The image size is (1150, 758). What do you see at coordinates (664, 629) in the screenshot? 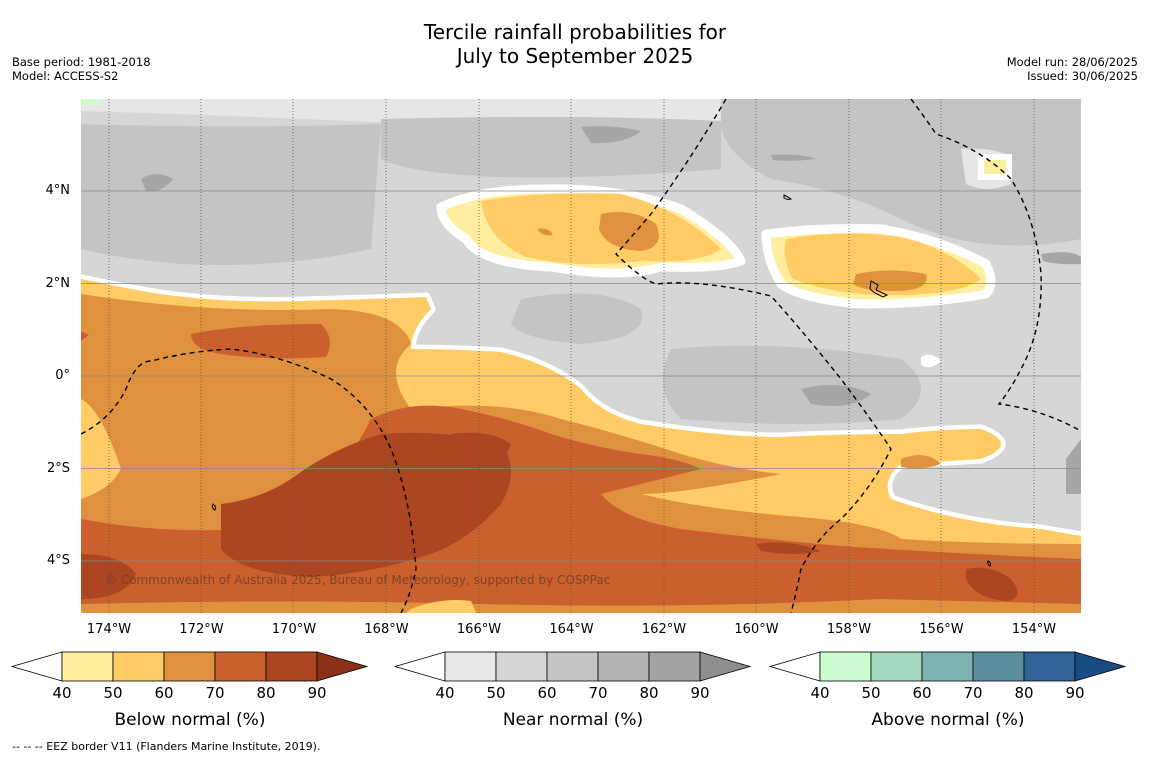
I see `longitude-label: 162°W` at bounding box center [664, 629].